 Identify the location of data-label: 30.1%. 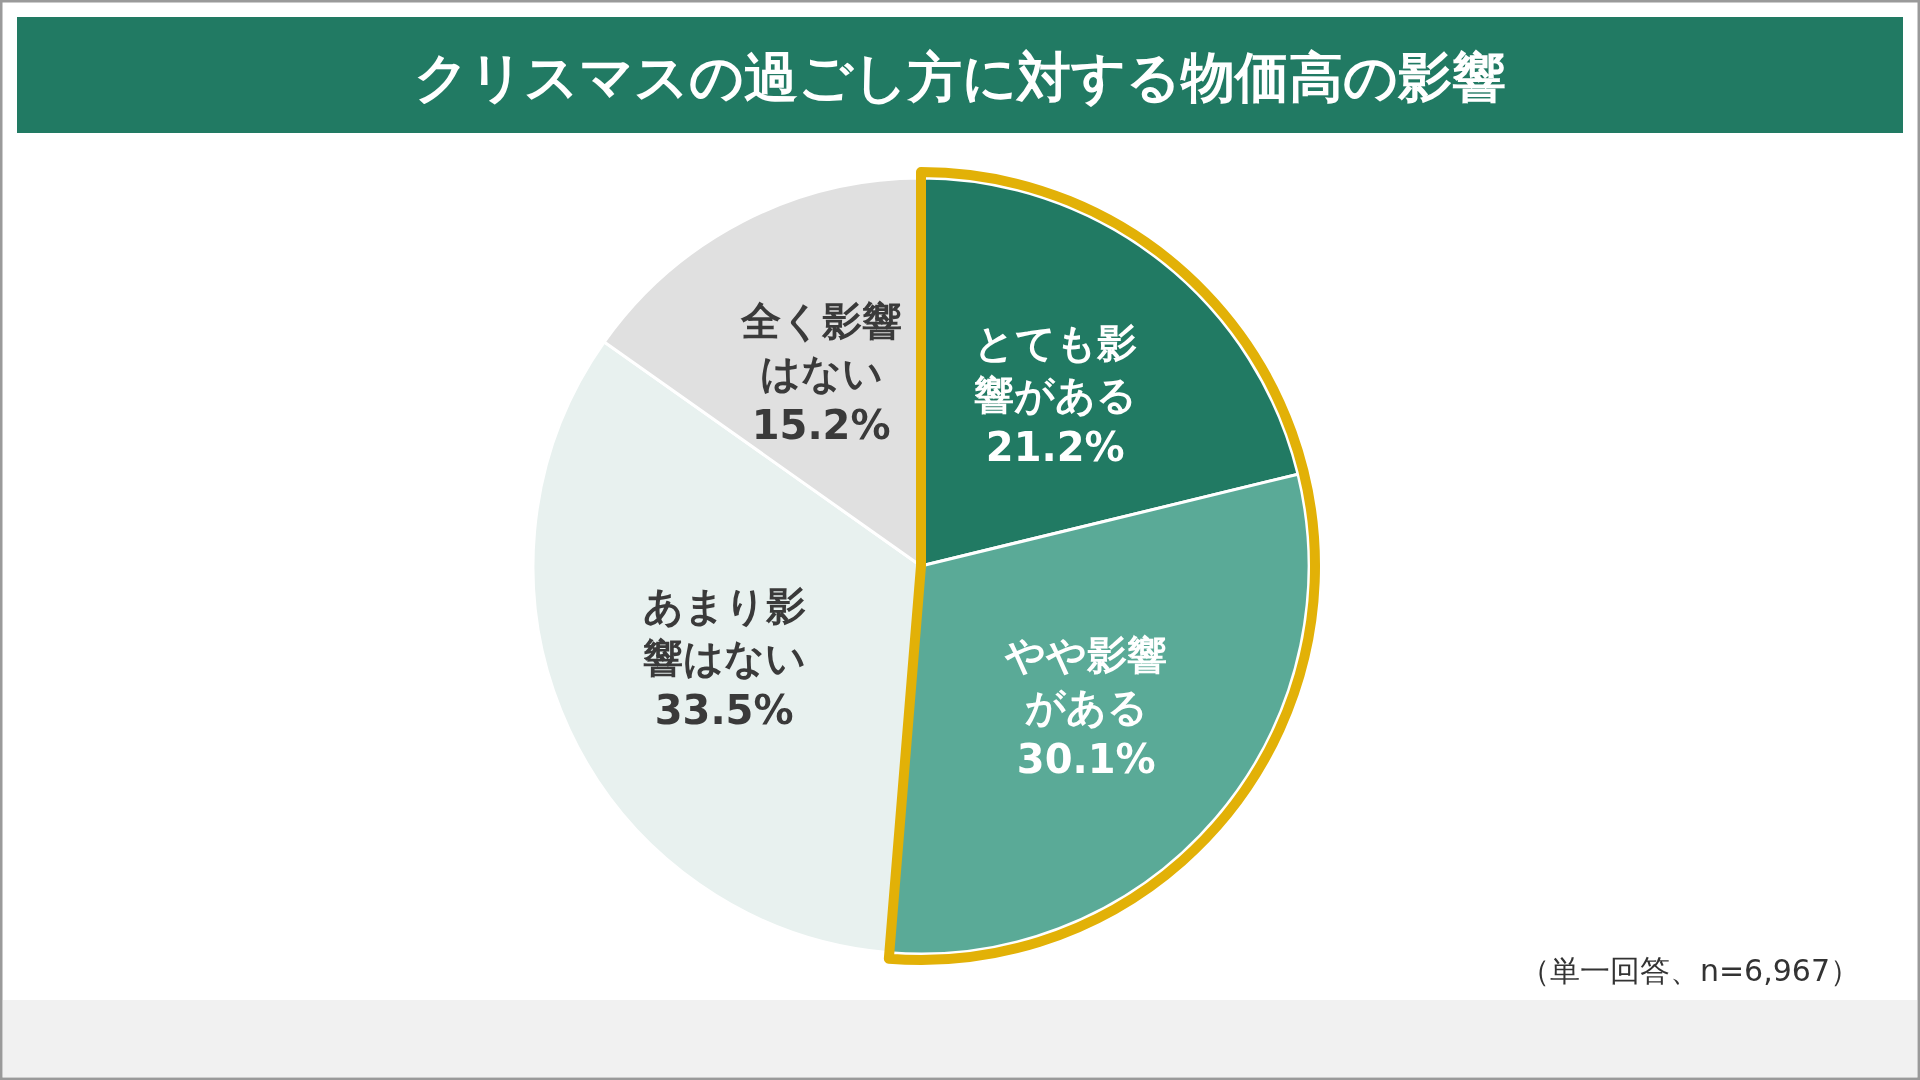
(1086, 760).